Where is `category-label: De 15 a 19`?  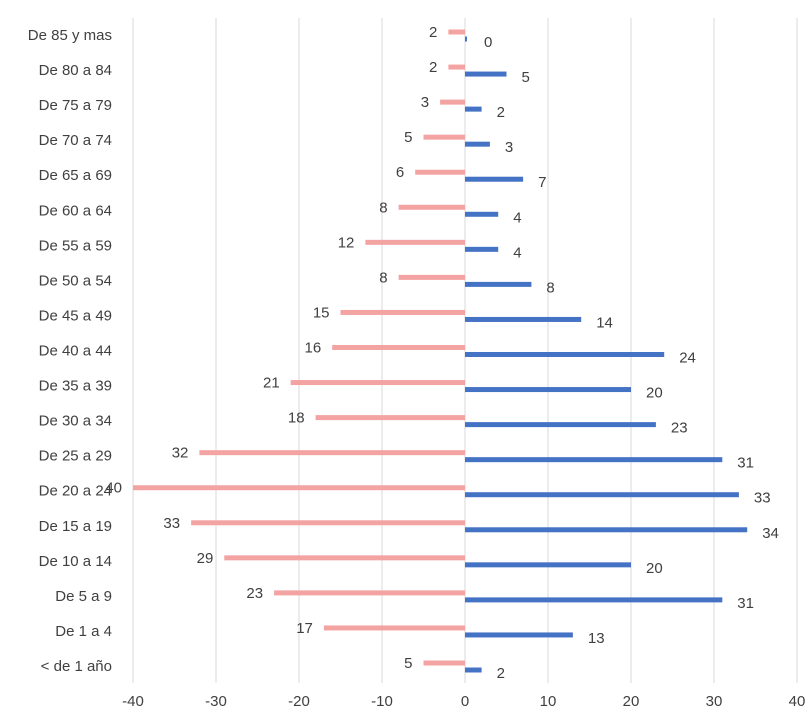
category-label: De 15 a 19 is located at coordinates (75, 526).